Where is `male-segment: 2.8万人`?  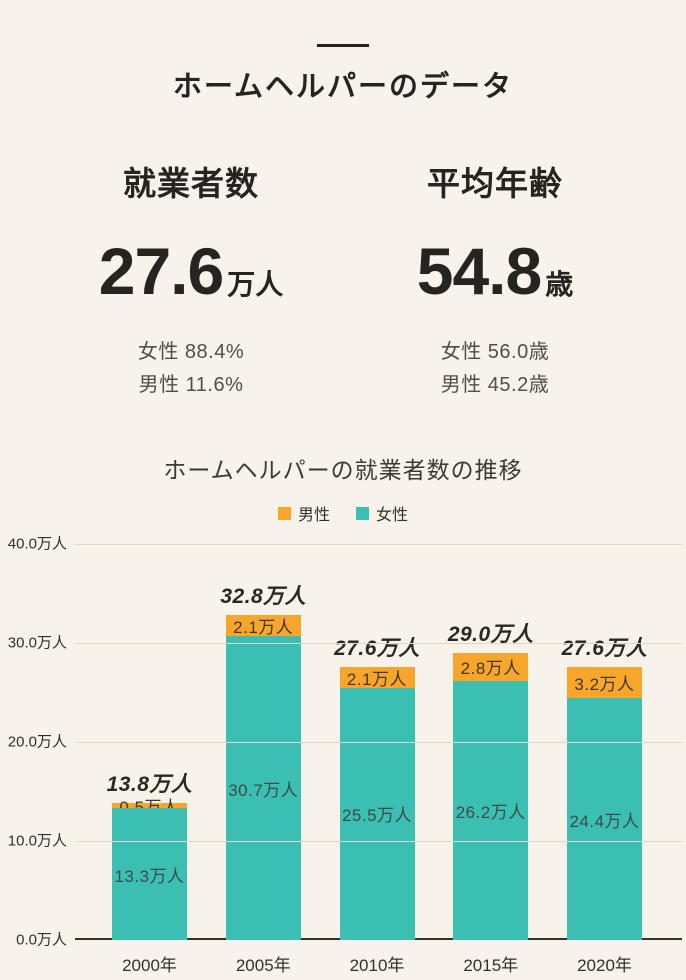 male-segment: 2.8万人 is located at coordinates (491, 666).